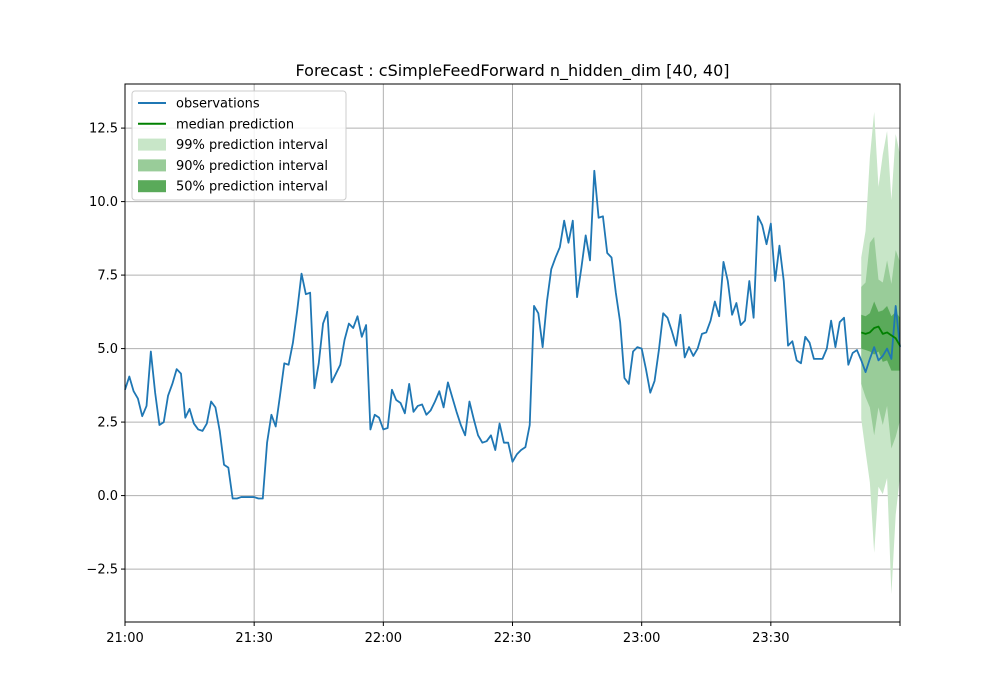  Describe the element at coordinates (103, 202) in the screenshot. I see `y-tick-label: 10.0` at that location.